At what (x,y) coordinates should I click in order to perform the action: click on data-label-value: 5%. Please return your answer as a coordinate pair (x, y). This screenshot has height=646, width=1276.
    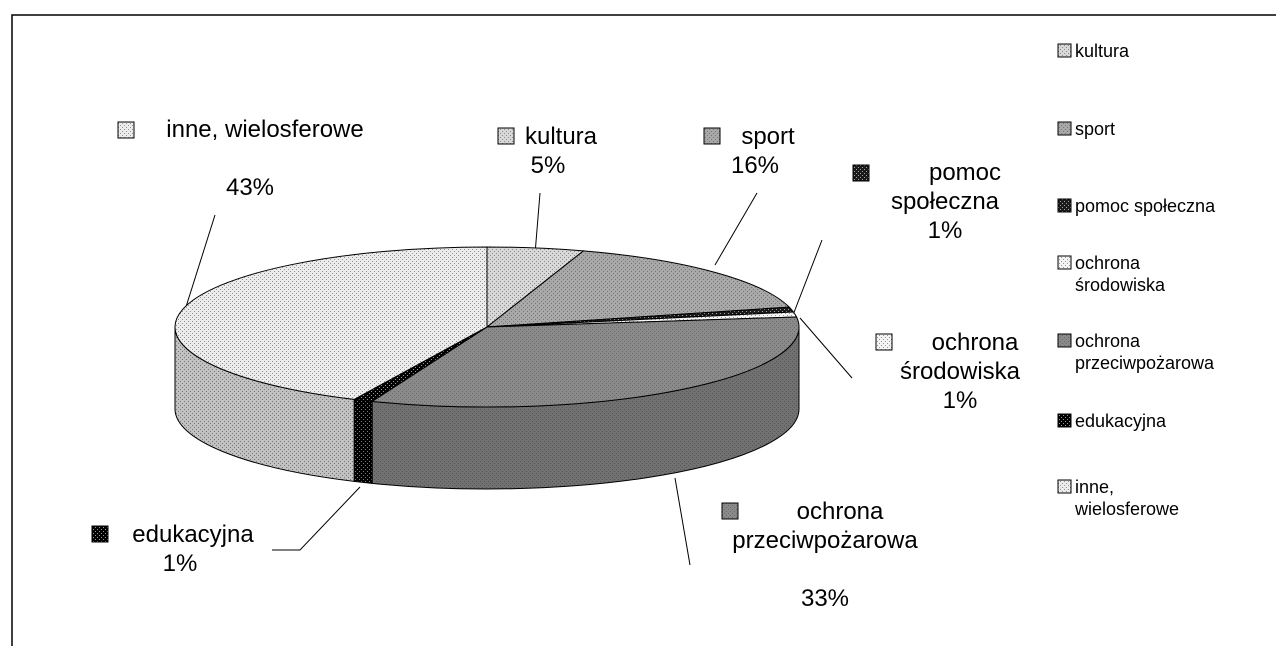
    Looking at the image, I should click on (548, 165).